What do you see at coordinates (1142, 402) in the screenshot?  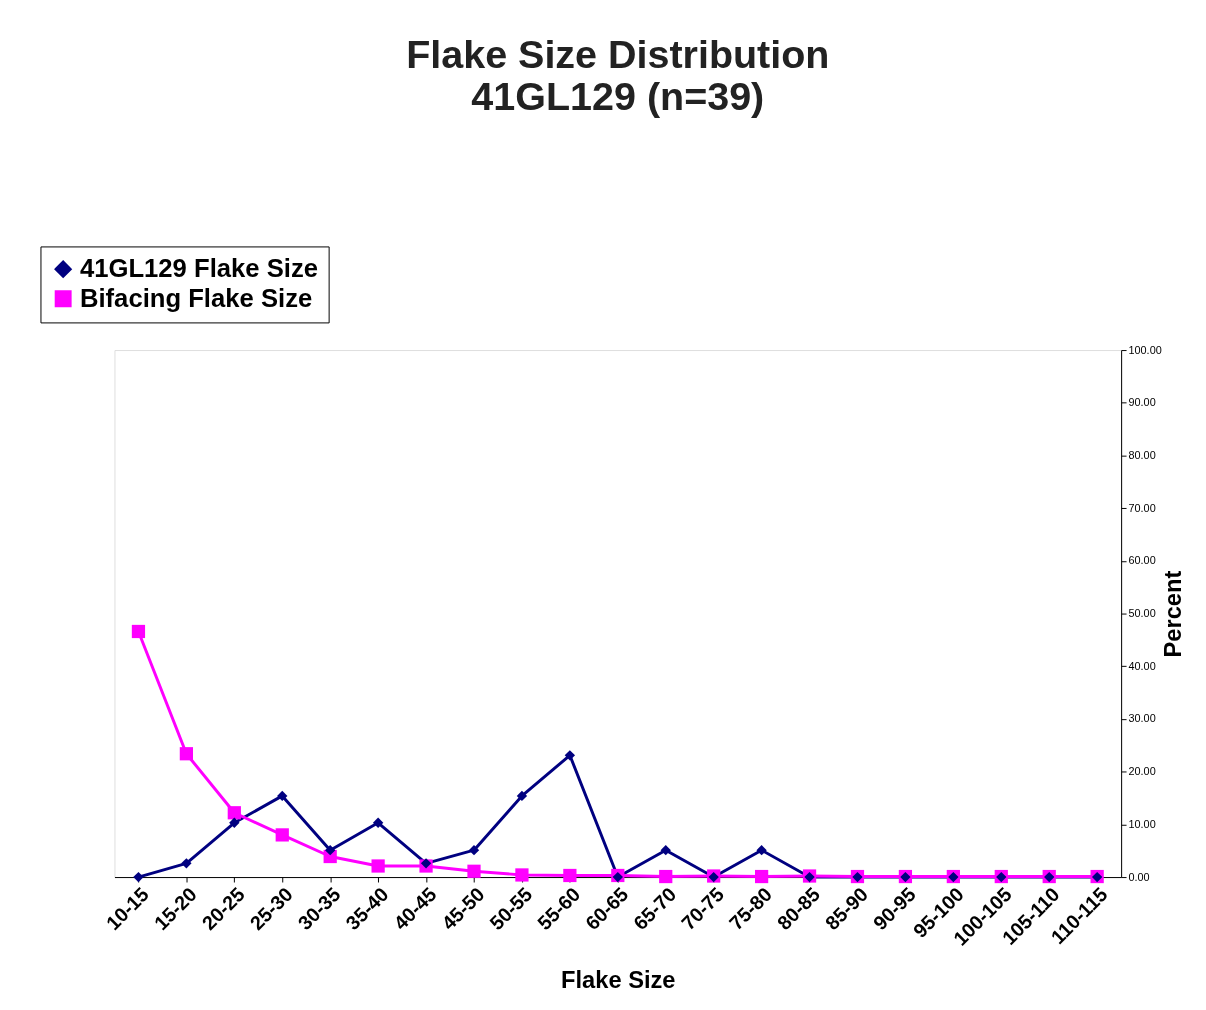 I see `y-tick-label: 90.00` at bounding box center [1142, 402].